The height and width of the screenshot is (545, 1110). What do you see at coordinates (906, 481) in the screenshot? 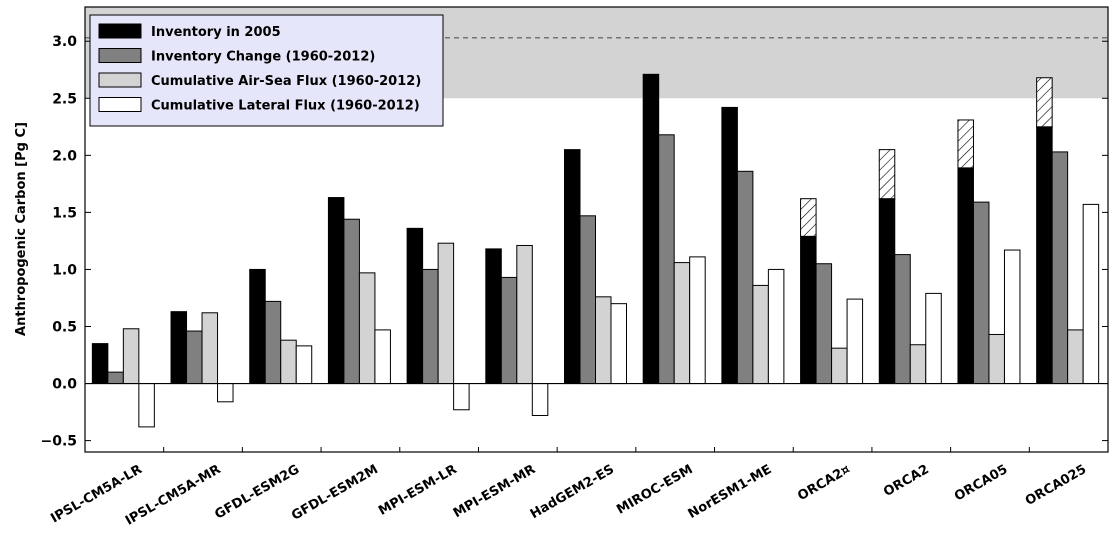
I see `x-tick-label-orca2: ORCA2` at bounding box center [906, 481].